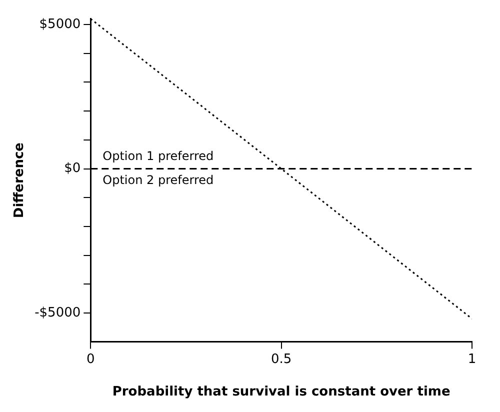 The width and height of the screenshot is (500, 412). Describe the element at coordinates (158, 179) in the screenshot. I see `annotation: Option 2 preferred` at that location.